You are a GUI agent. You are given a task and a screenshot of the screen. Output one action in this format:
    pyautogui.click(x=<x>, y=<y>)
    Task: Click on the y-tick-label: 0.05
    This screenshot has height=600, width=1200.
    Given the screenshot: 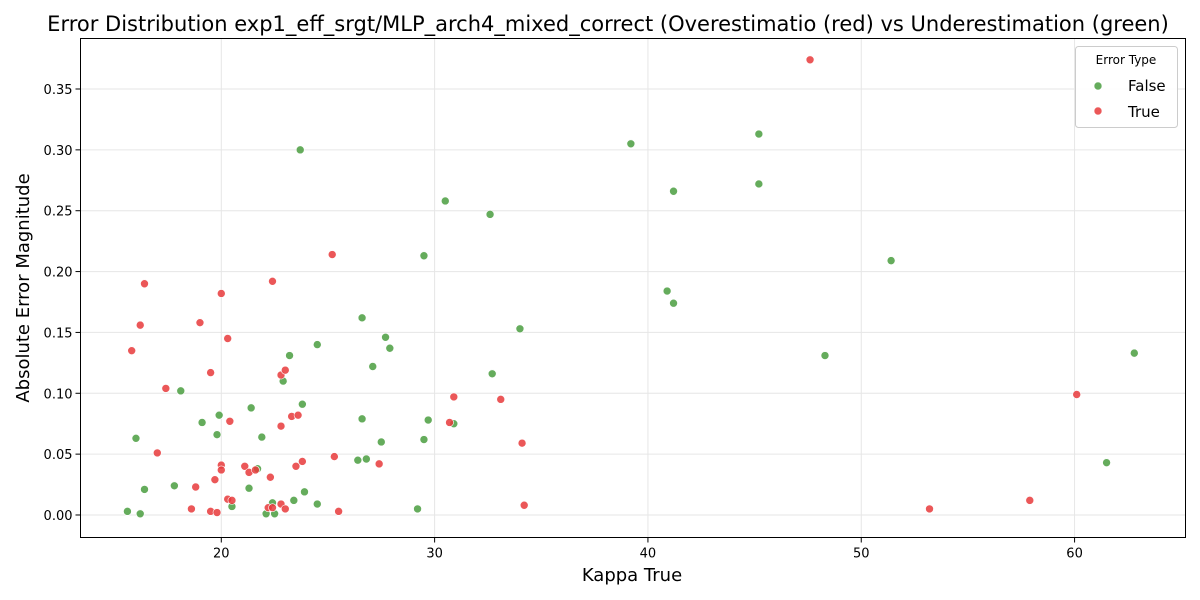 What is the action you would take?
    pyautogui.click(x=58, y=455)
    